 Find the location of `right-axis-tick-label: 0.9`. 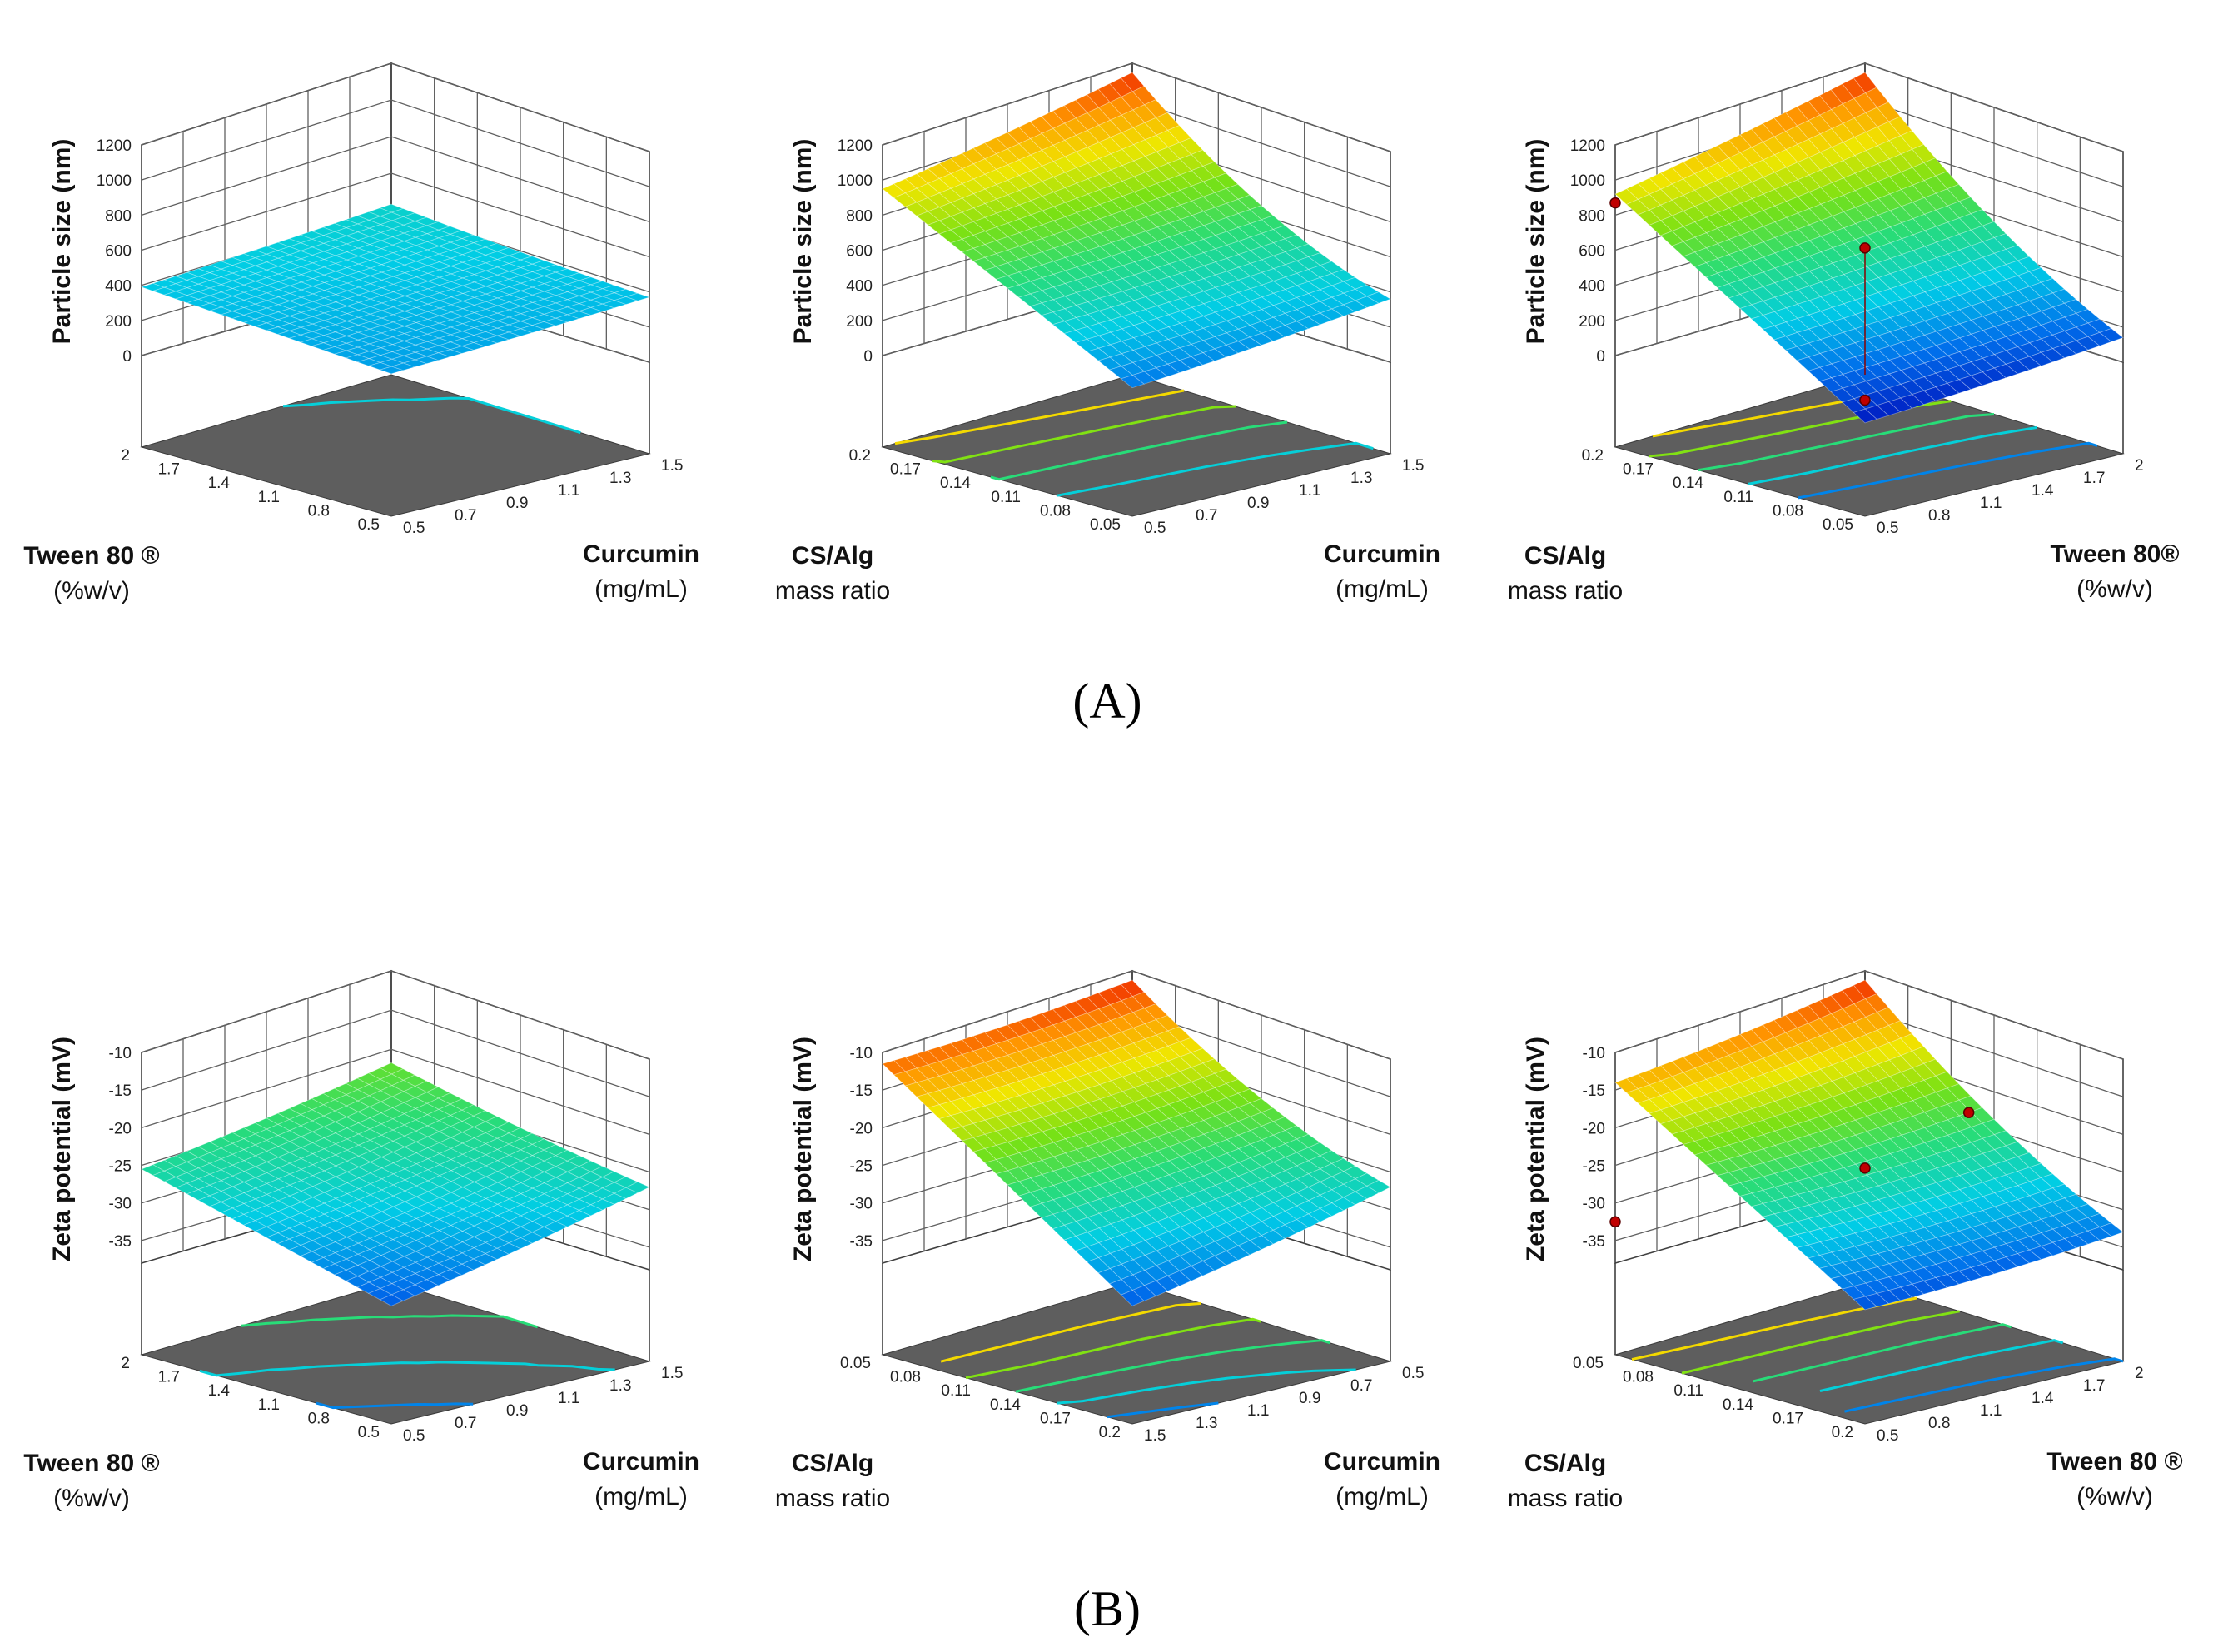

right-axis-tick-label: 0.9 is located at coordinates (1309, 1398).